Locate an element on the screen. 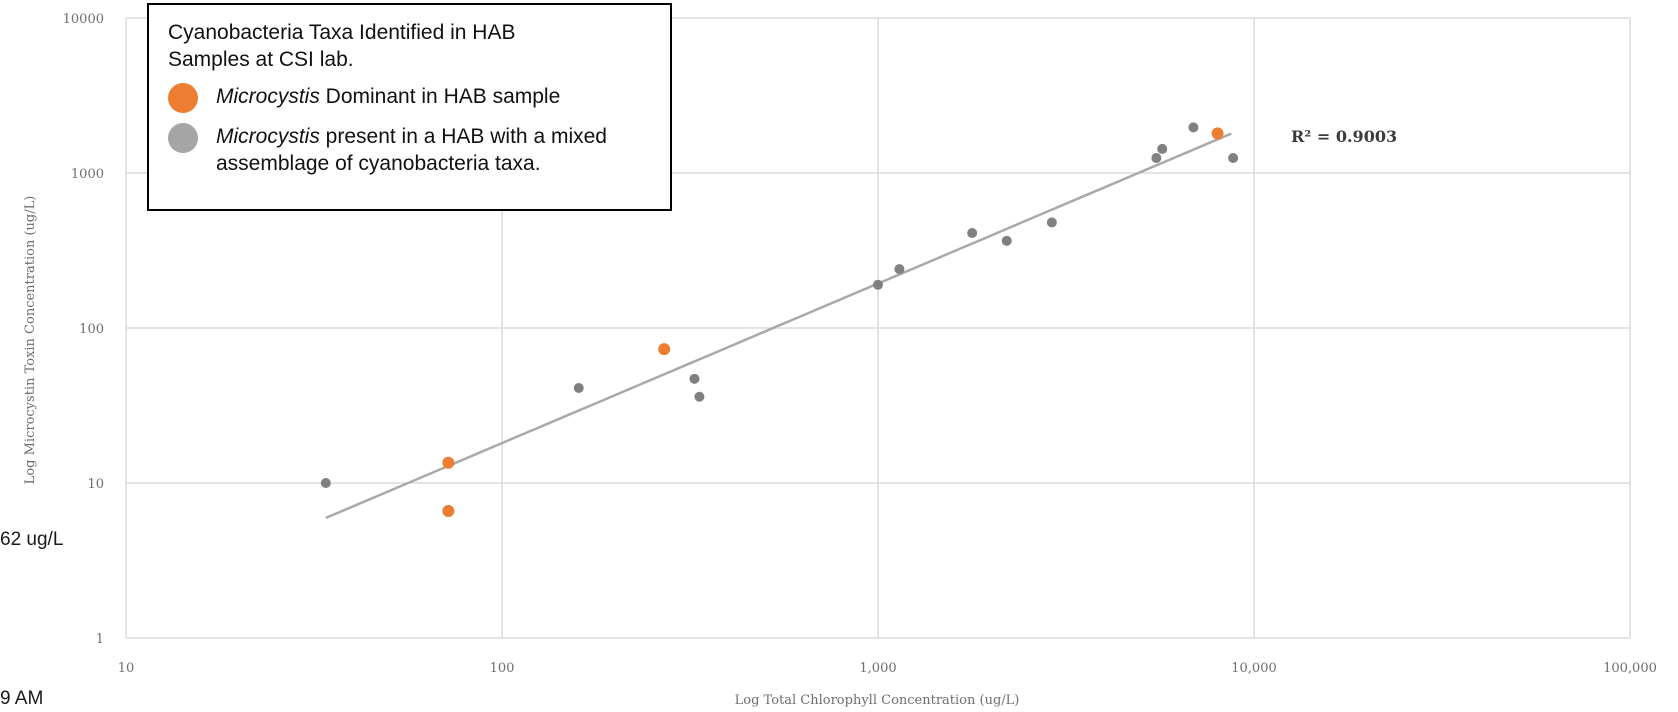  legend-entry-dominant: Microcystis Dominant in HAB sample is located at coordinates (419, 98).